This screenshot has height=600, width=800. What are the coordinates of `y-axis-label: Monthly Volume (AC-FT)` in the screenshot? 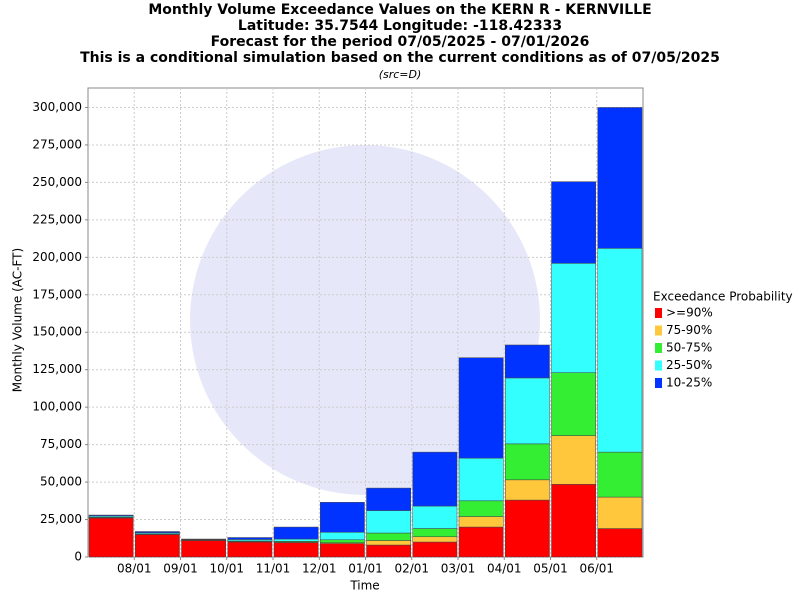 It's located at (18, 320).